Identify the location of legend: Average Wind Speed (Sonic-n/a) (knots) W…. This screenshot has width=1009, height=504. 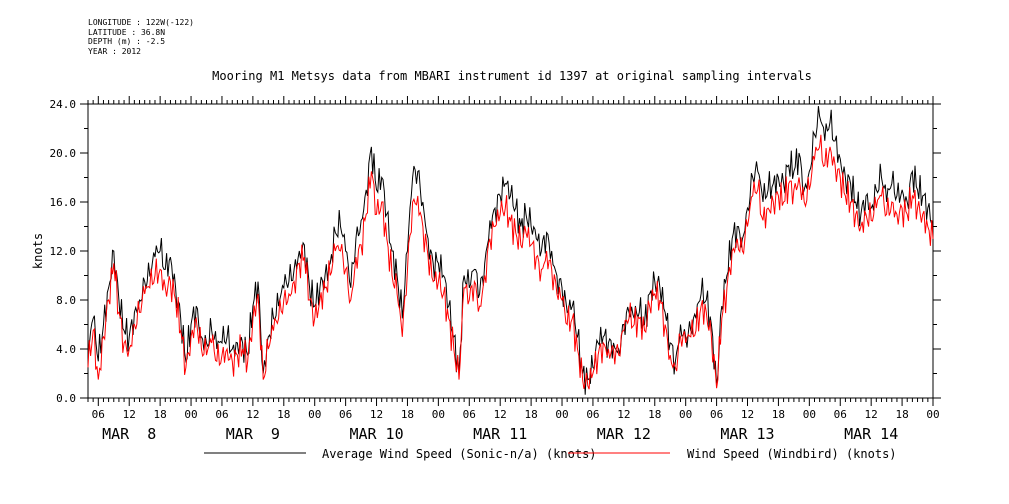
(550, 454).